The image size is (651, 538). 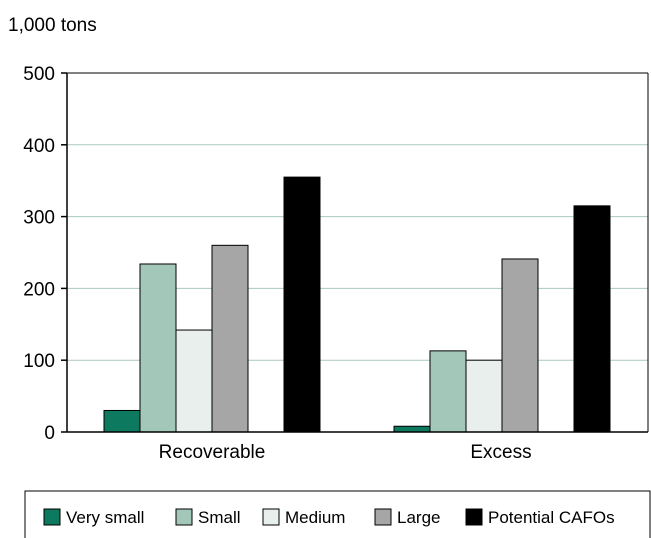 What do you see at coordinates (194, 381) in the screenshot?
I see `bar-medium-recoverable` at bounding box center [194, 381].